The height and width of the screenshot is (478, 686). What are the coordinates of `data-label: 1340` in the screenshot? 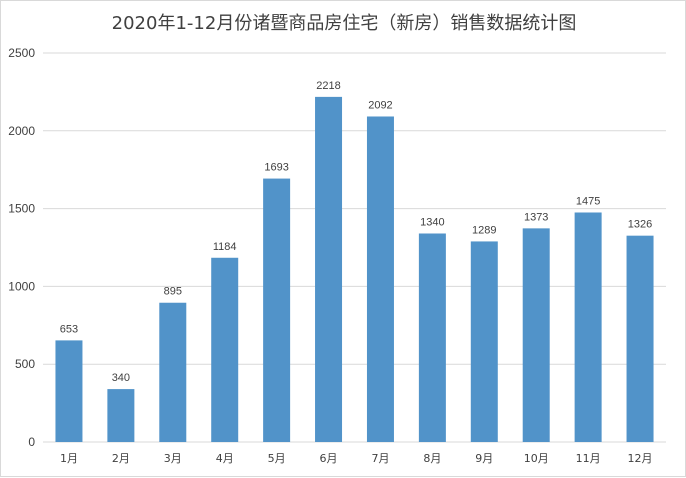 It's located at (432, 222).